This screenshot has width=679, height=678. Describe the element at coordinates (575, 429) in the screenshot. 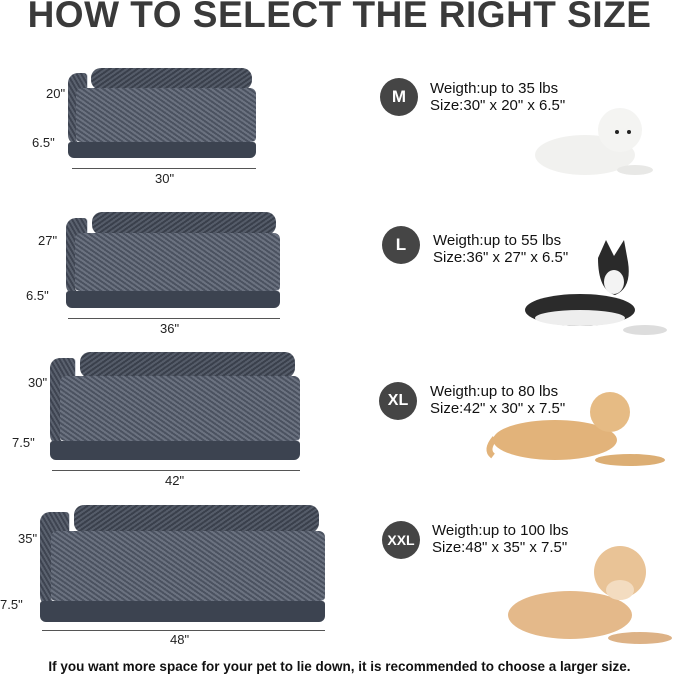

I see `dog-image-xl` at that location.